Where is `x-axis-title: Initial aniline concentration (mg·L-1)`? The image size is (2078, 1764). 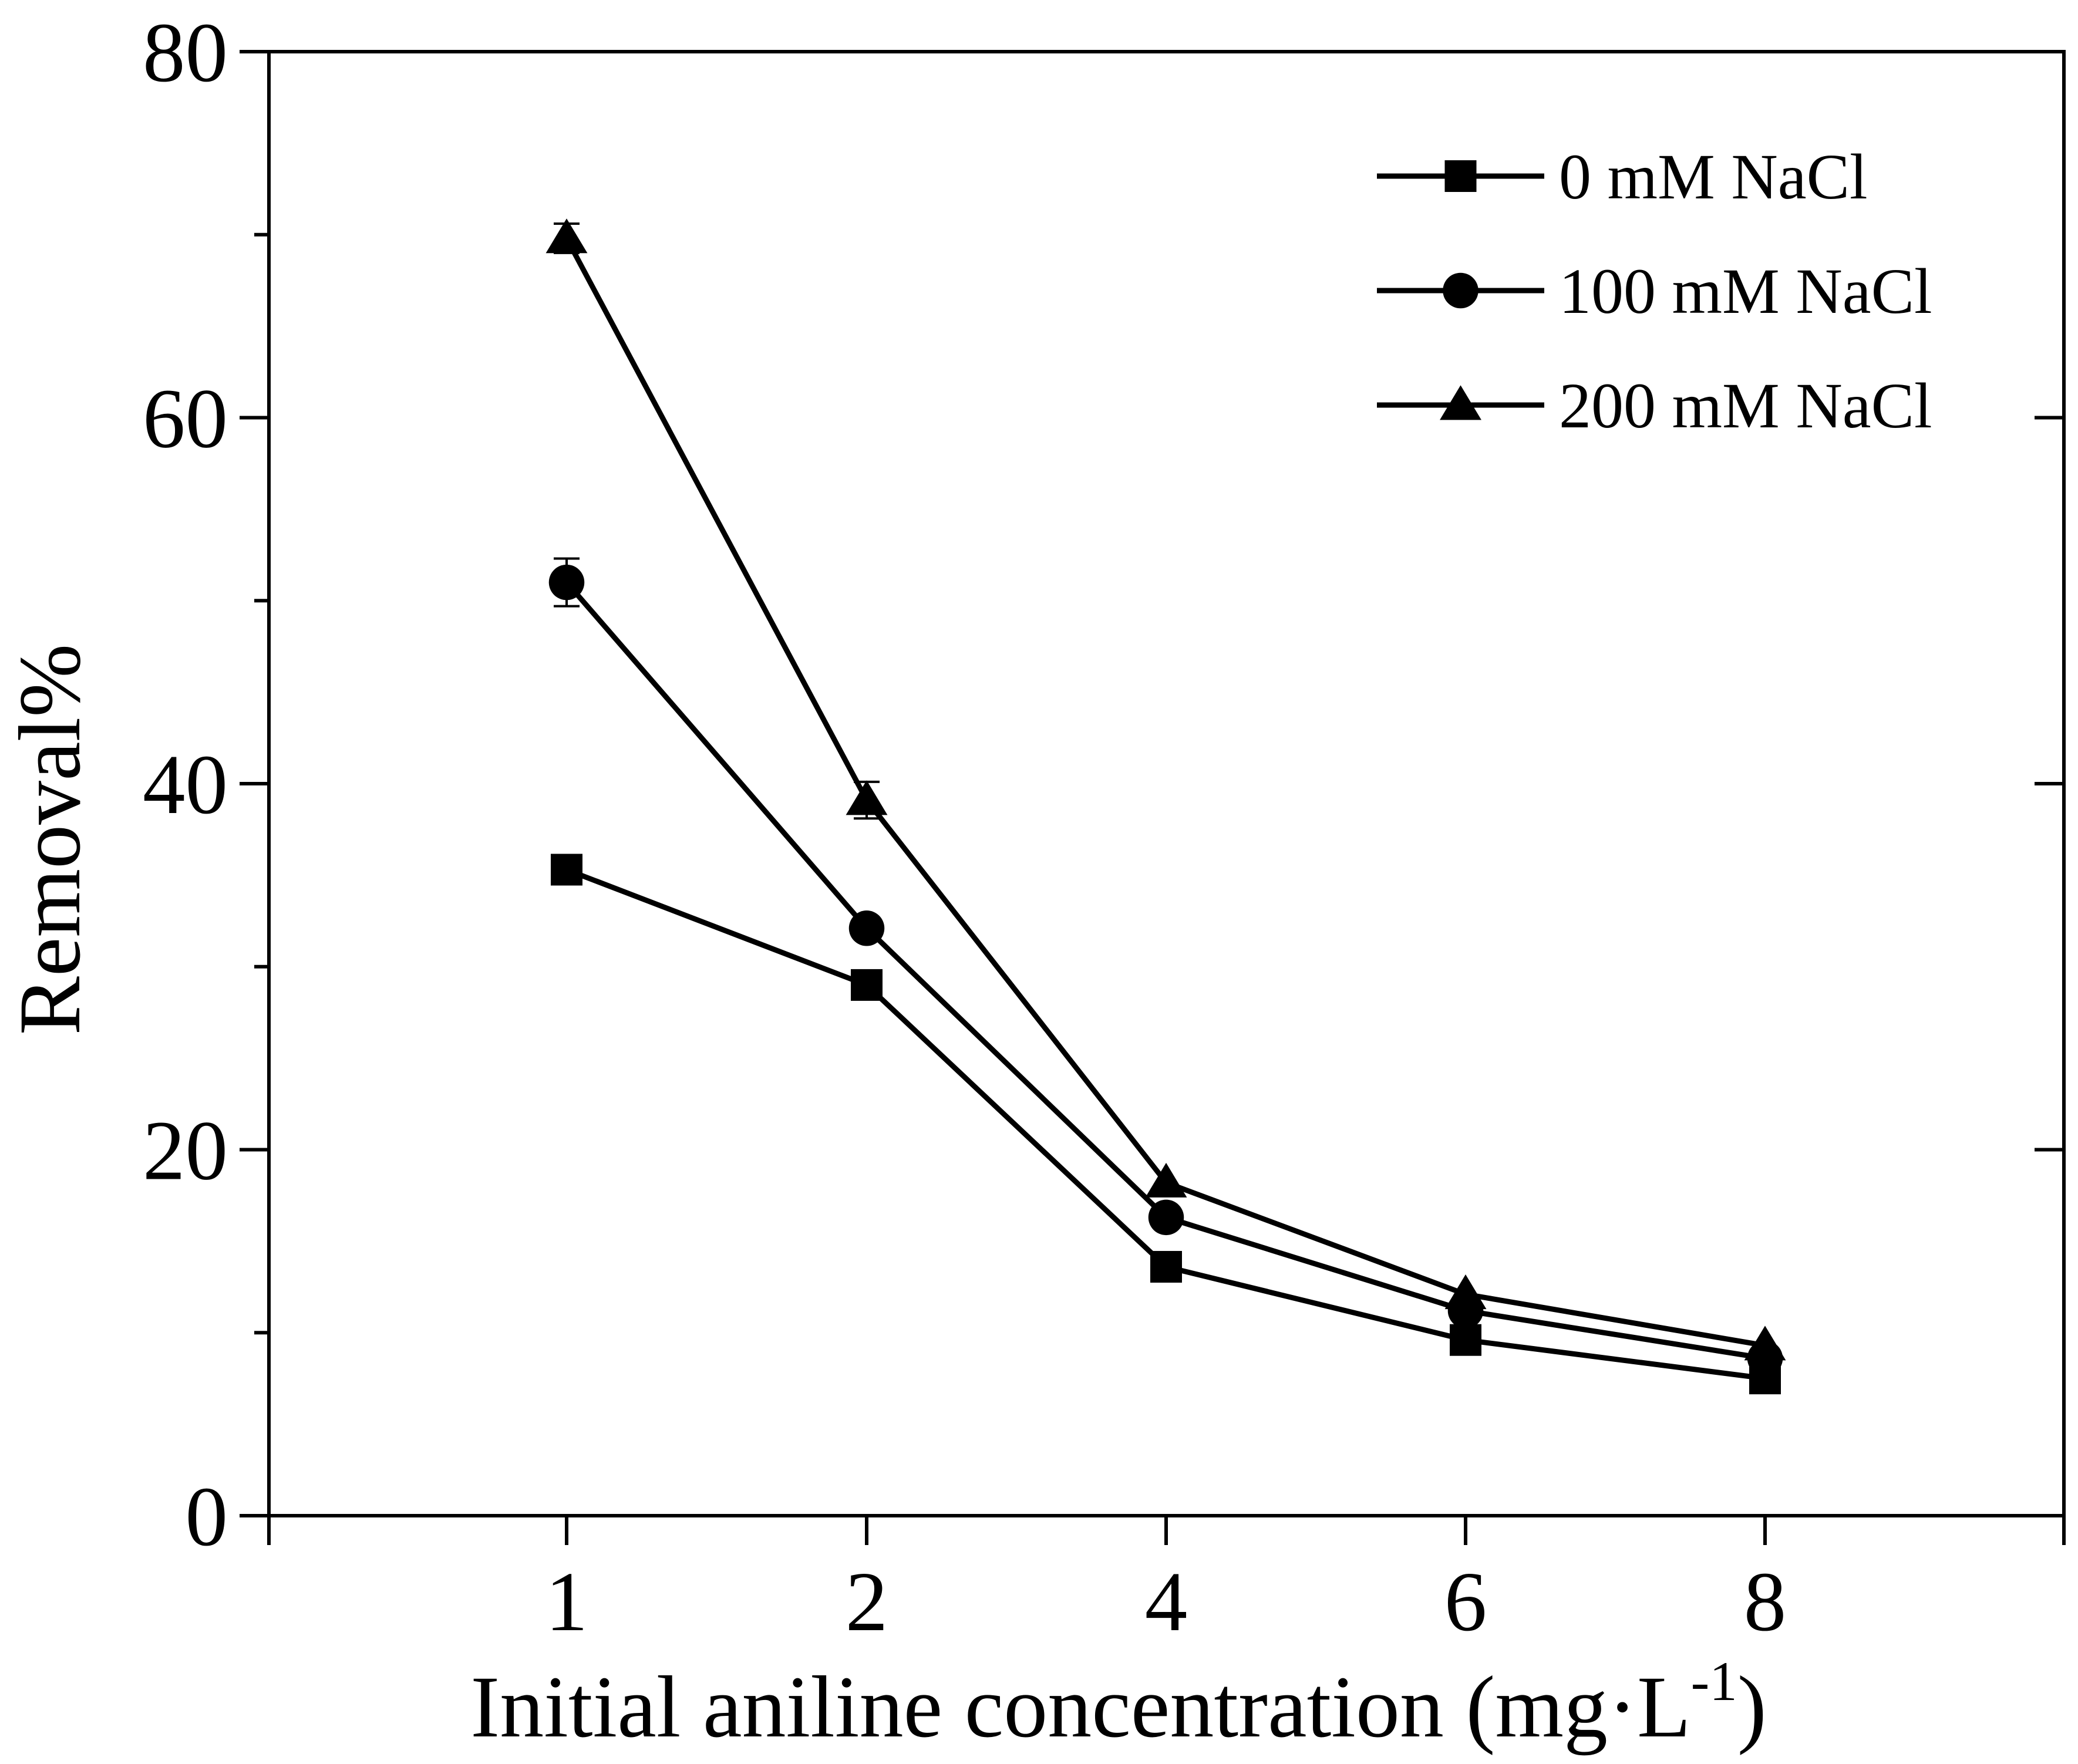
x-axis-title: Initial aniline concentration (mg·L-1) is located at coordinates (1118, 1703).